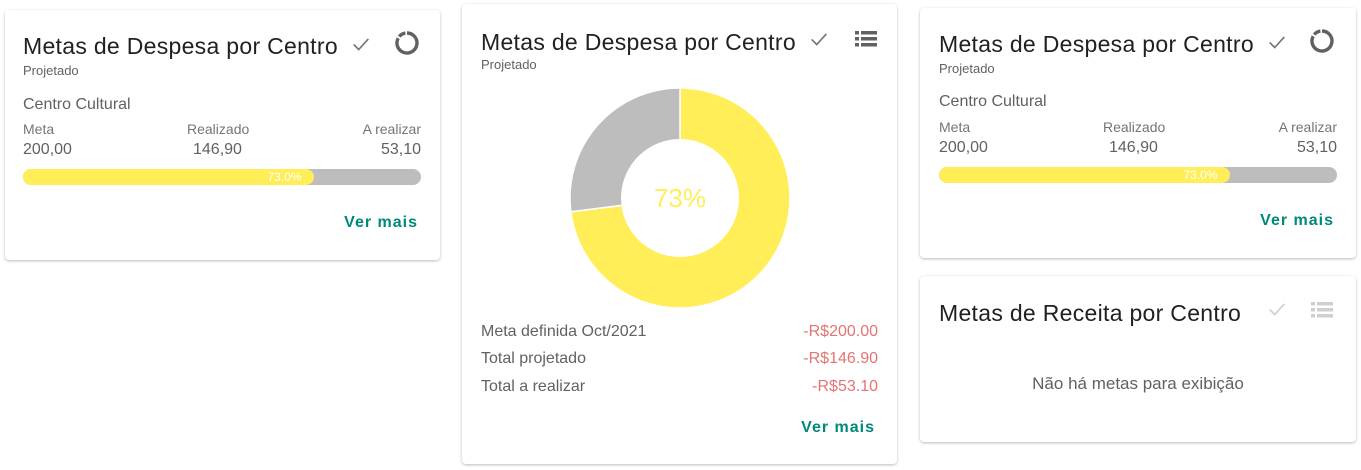 The image size is (1361, 470). I want to click on donut-chart: 73%, so click(680, 198).